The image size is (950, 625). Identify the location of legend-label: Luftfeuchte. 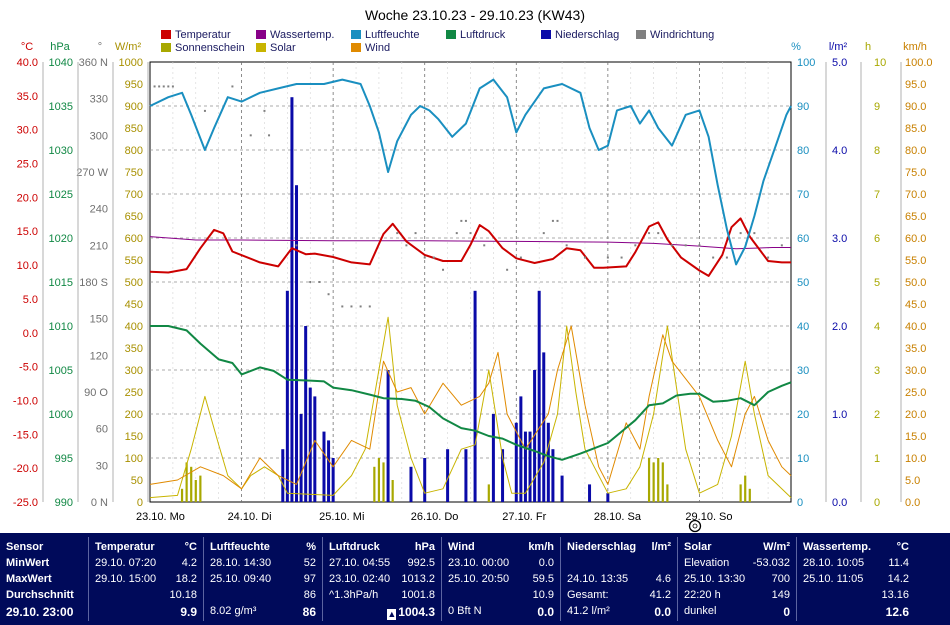
(392, 35).